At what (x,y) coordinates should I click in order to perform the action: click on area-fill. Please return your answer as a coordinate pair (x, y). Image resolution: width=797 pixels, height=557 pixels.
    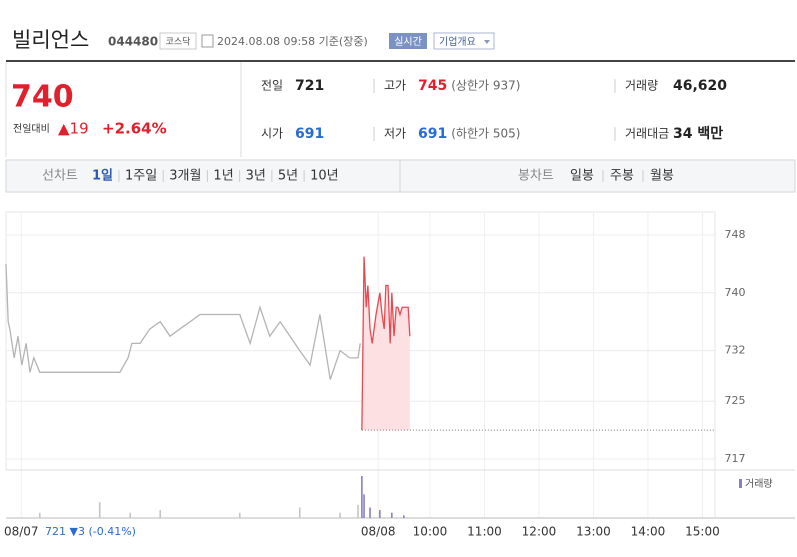
    Looking at the image, I should click on (385, 343).